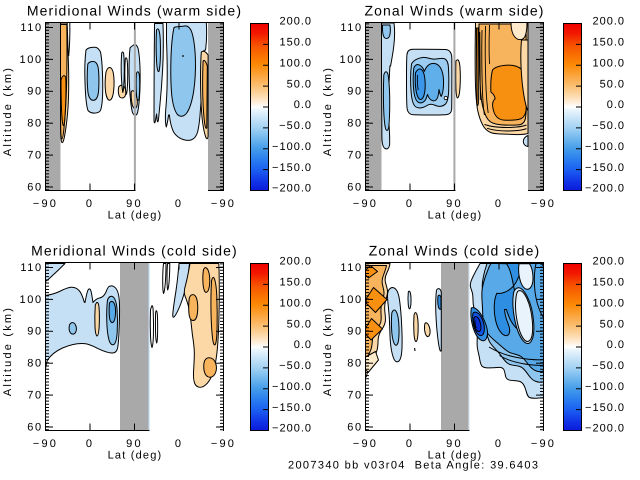  Describe the element at coordinates (454, 10) in the screenshot. I see `svg-text: Zonal Winds (warm side)` at that location.